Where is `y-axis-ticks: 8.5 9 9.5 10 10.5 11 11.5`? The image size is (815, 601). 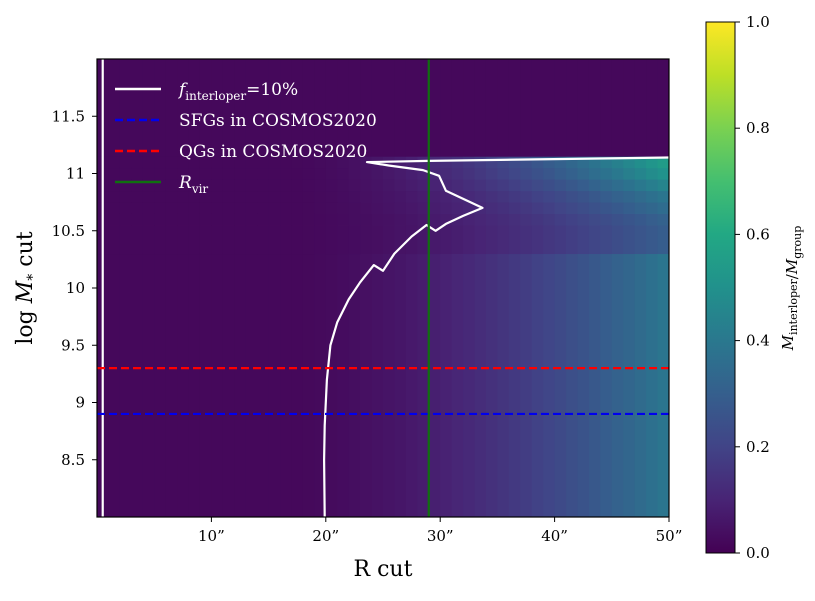 y-axis-ticks: 8.5 9 9.5 10 10.5 11 11.5 is located at coordinates (74, 288).